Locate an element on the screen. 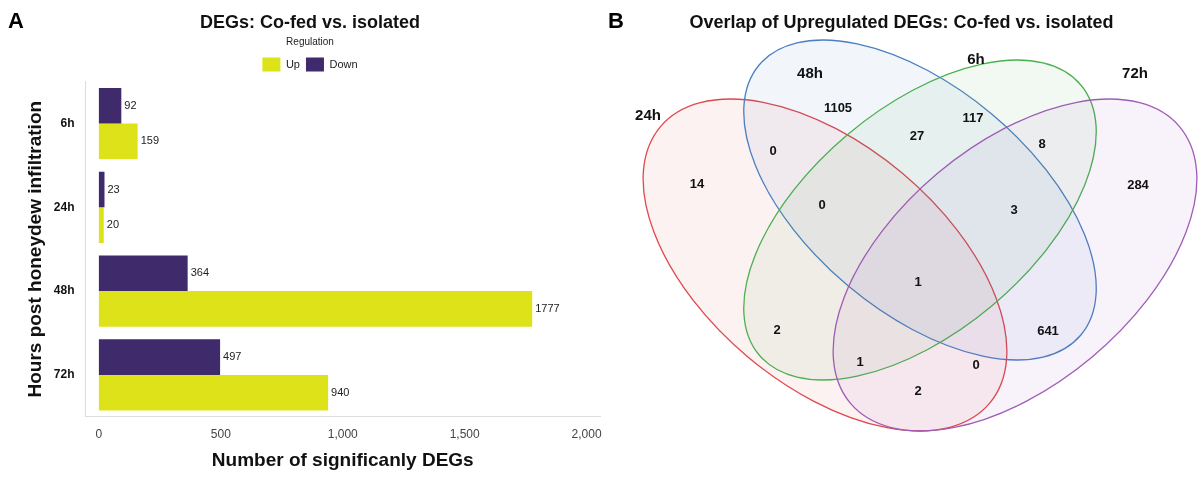 Image resolution: width=1203 pixels, height=480 pixels. text: 284 is located at coordinates (1138, 184).